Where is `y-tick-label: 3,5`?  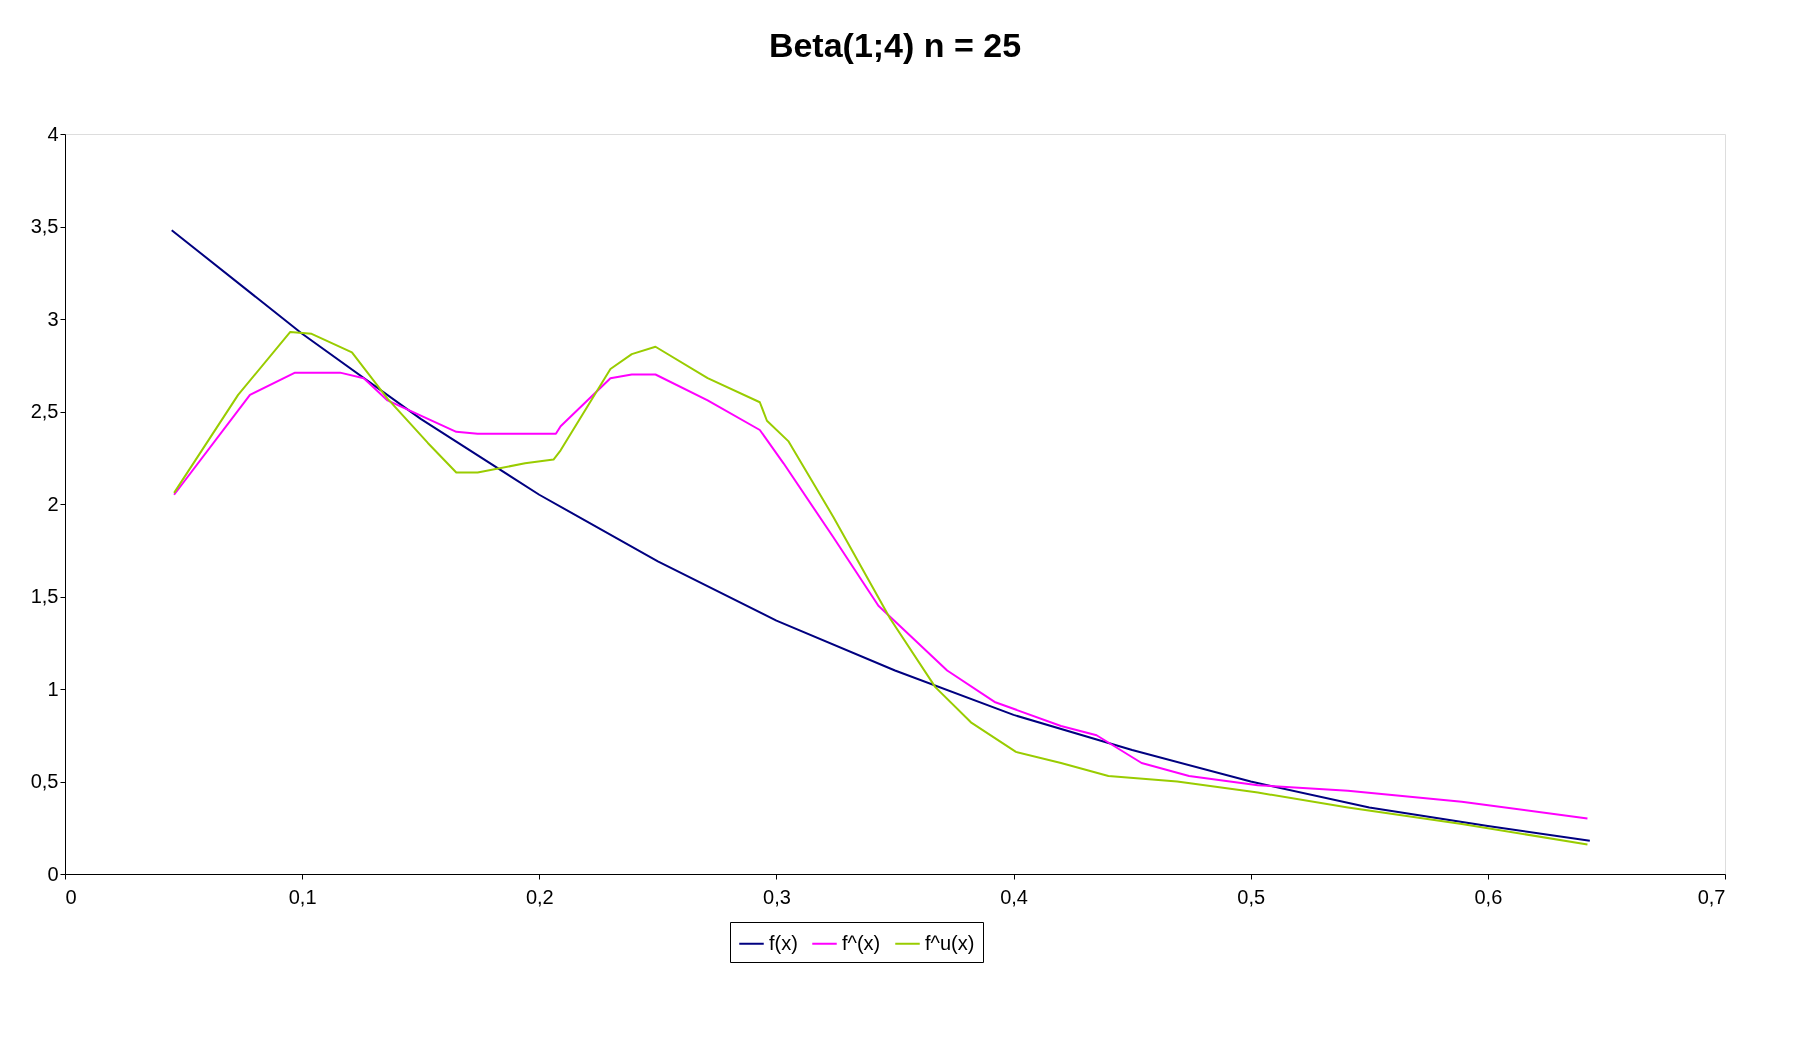
y-tick-label: 3,5 is located at coordinates (44, 226).